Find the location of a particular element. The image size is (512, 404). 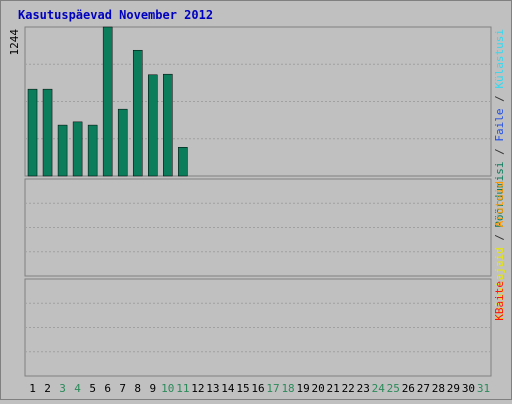

x-label-day-18: 18 is located at coordinates (287, 388).